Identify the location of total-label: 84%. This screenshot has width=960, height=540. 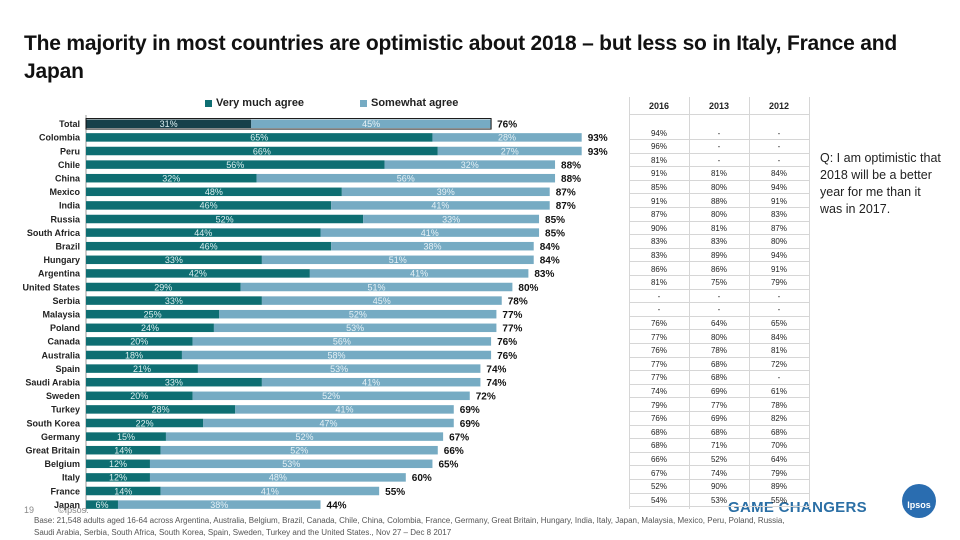
(550, 247).